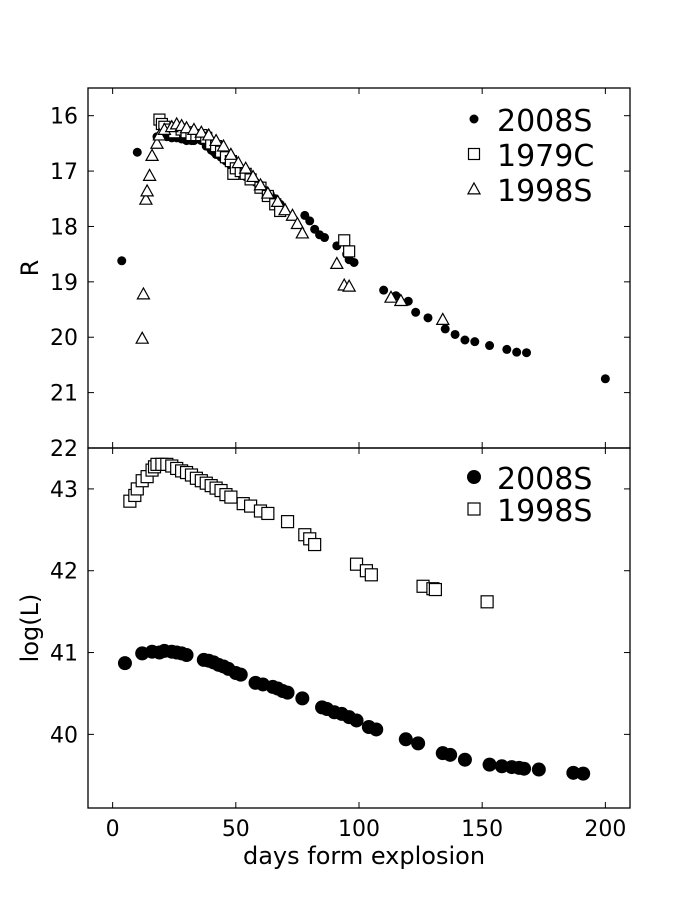 This screenshot has height=900, width=700. I want to click on y-tick-label: 22, so click(64, 449).